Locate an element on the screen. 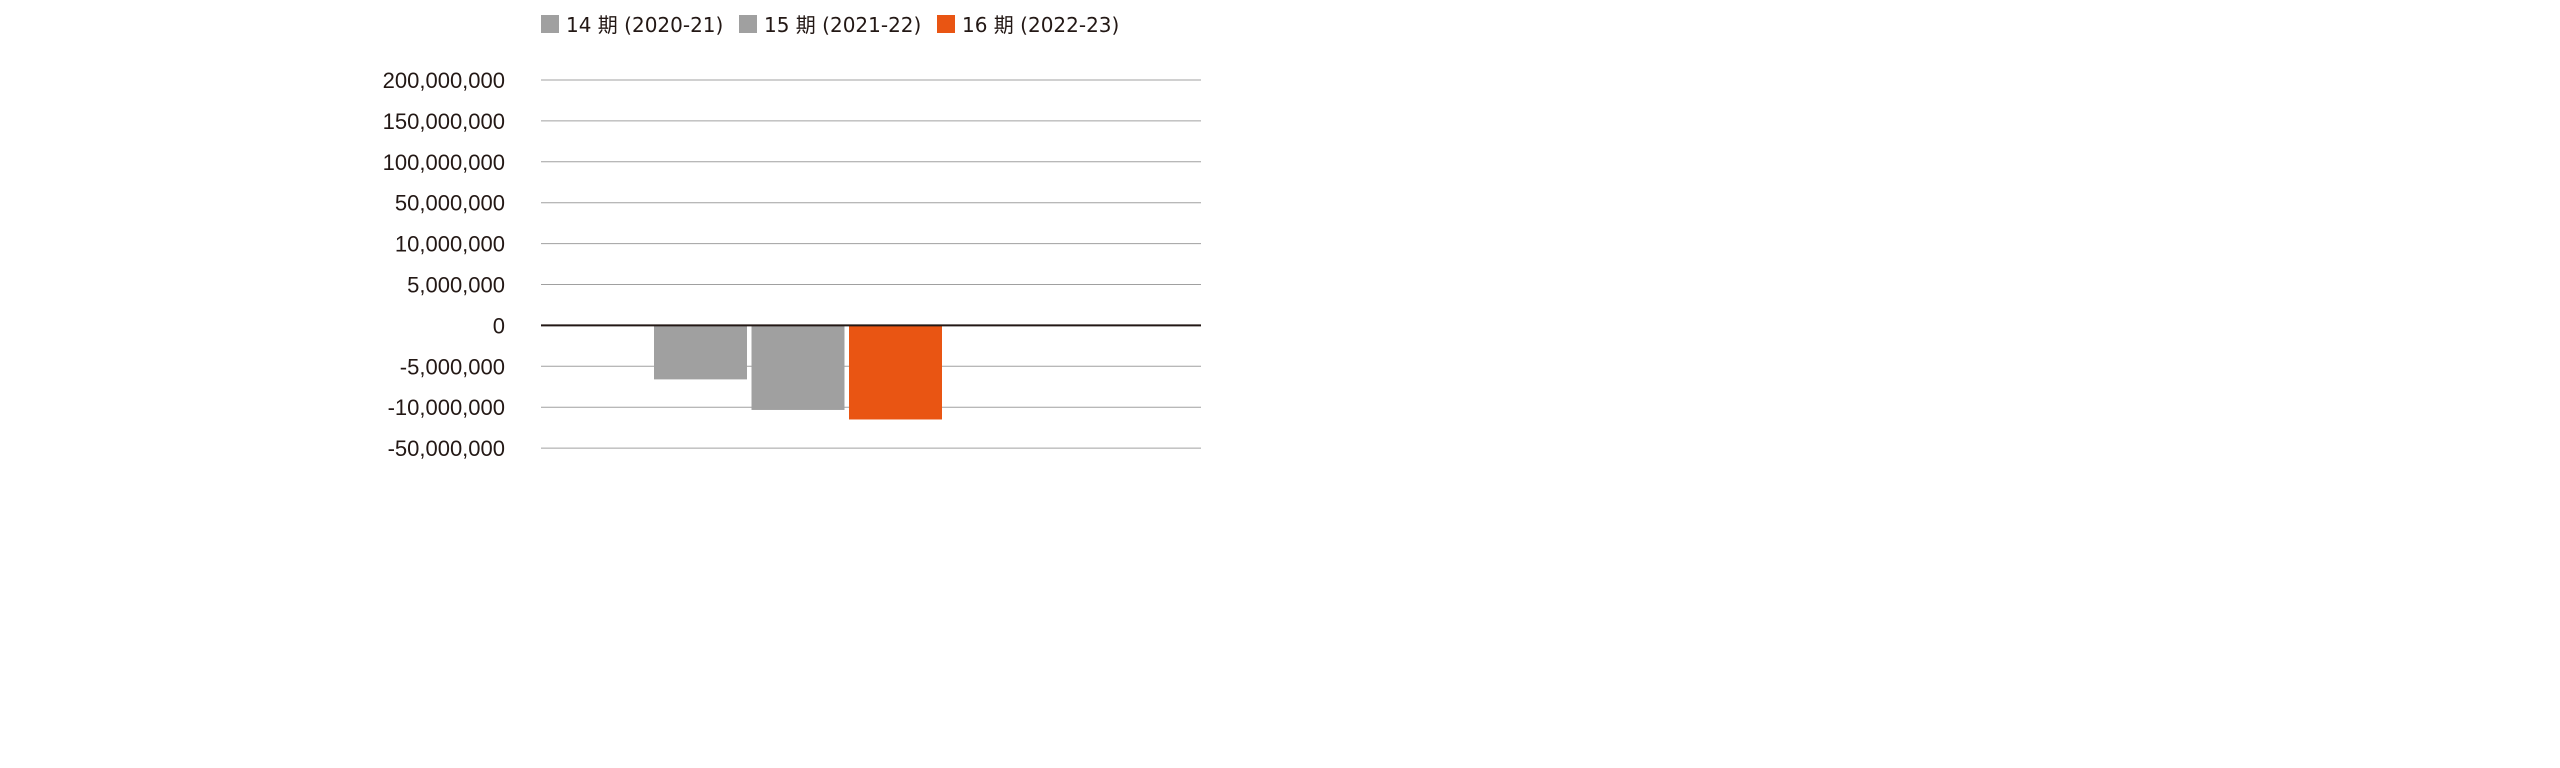 The image size is (2560, 768). y-tick-label: -5,000,000 is located at coordinates (452, 366).